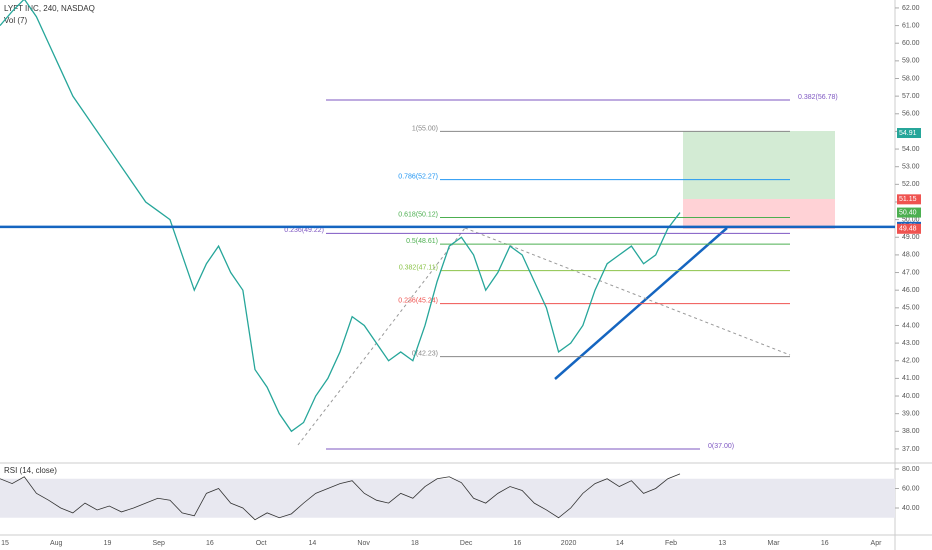  Describe the element at coordinates (911, 114) in the screenshot. I see `y-tick-label: 56.00` at that location.